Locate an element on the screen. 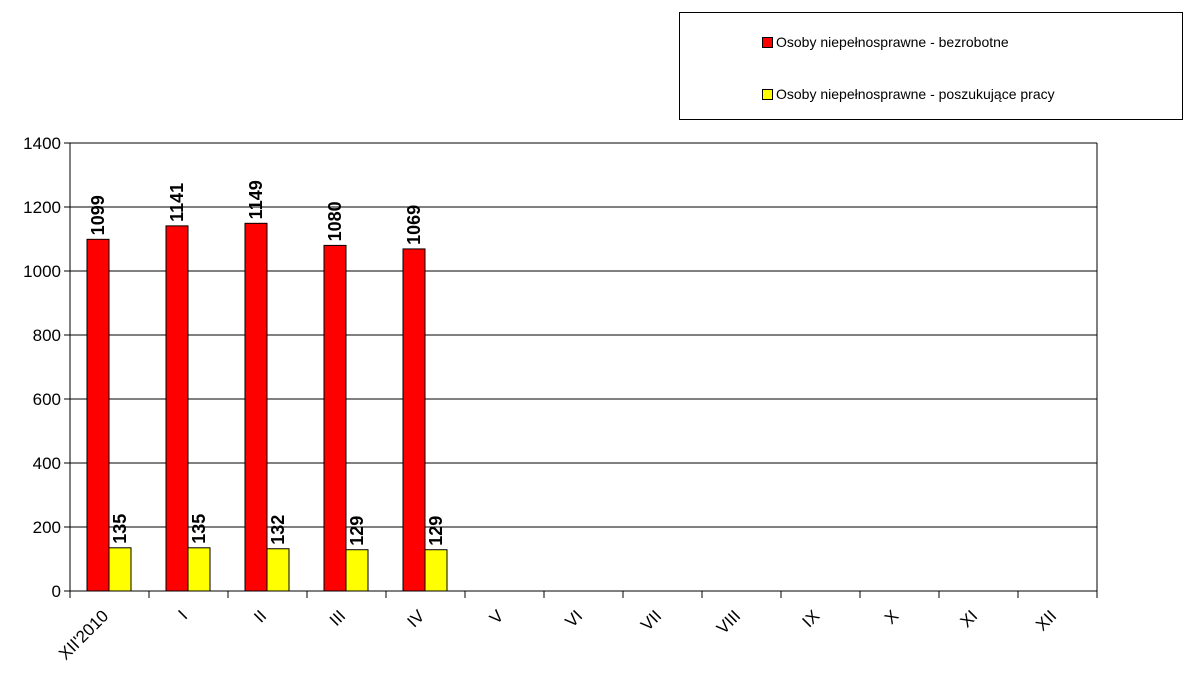 This screenshot has width=1198, height=674. y-tick-label: 0 is located at coordinates (56, 591).